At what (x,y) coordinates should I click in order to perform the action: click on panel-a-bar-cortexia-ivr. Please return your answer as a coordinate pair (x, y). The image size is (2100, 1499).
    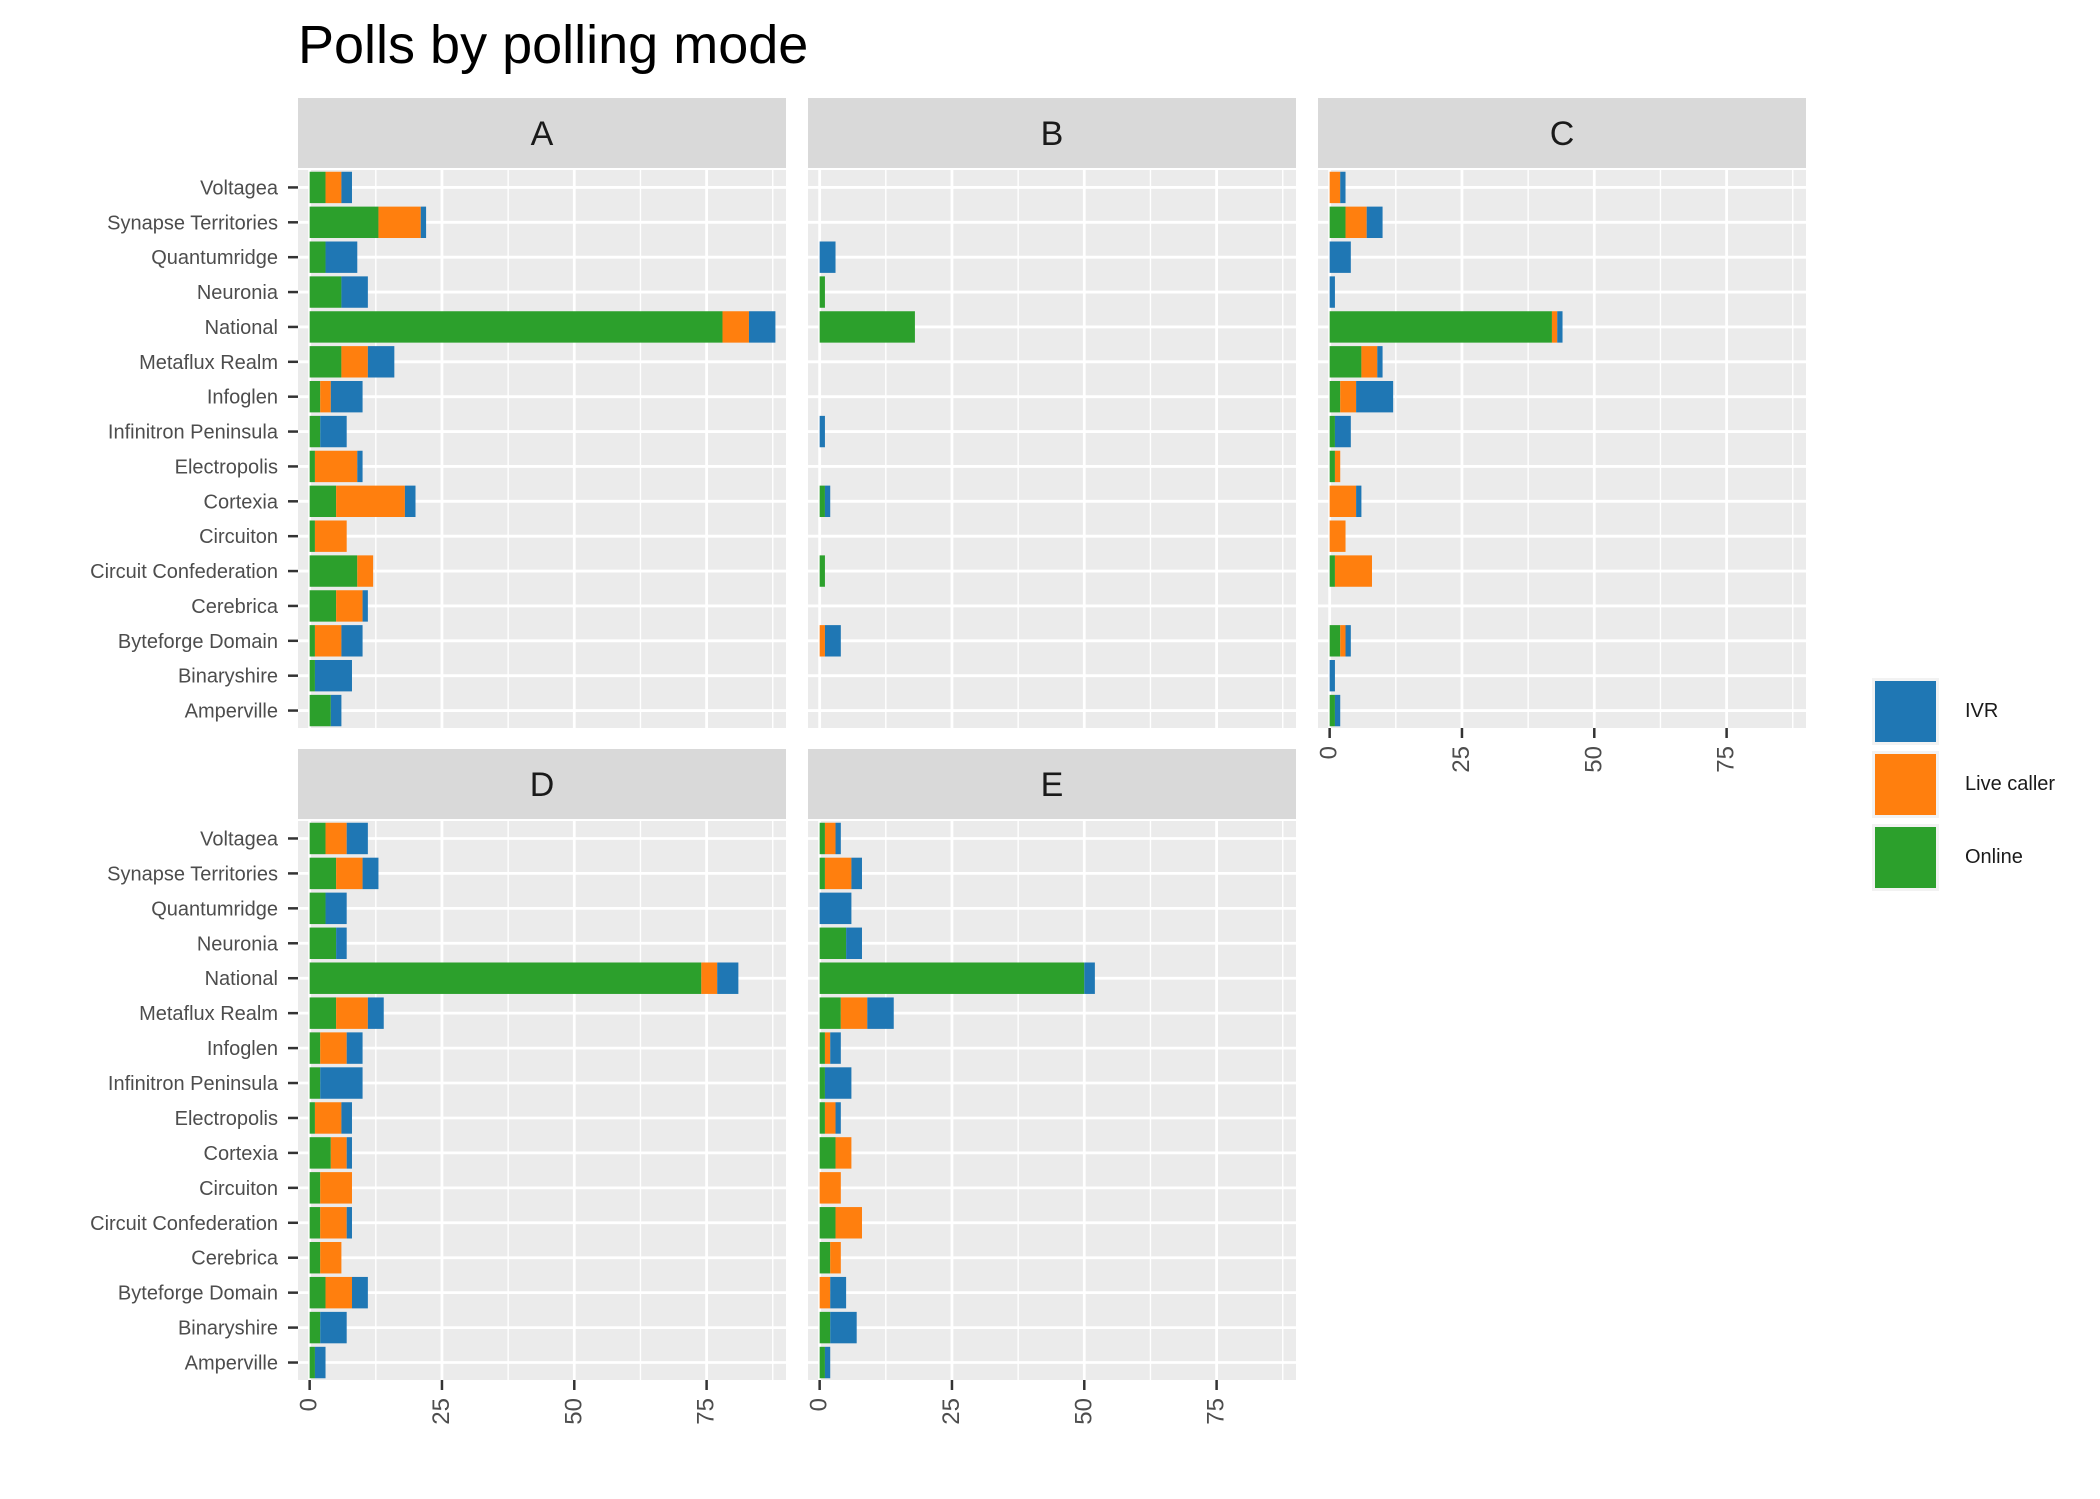
    Looking at the image, I should click on (410, 501).